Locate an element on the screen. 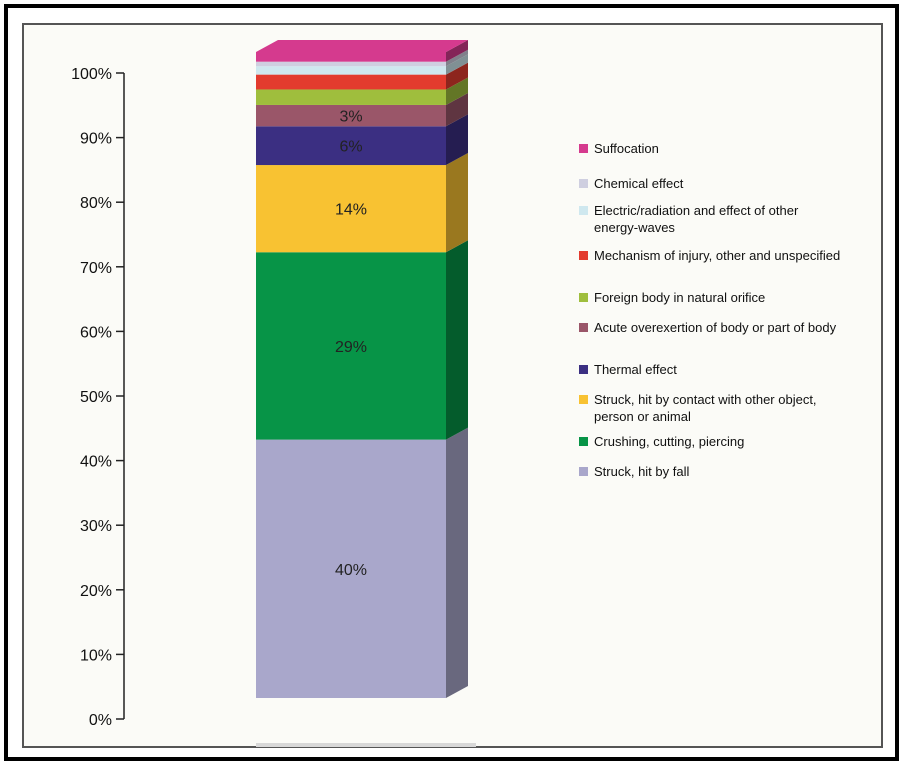 This screenshot has height=765, width=903. data-label: 40% is located at coordinates (351, 570).